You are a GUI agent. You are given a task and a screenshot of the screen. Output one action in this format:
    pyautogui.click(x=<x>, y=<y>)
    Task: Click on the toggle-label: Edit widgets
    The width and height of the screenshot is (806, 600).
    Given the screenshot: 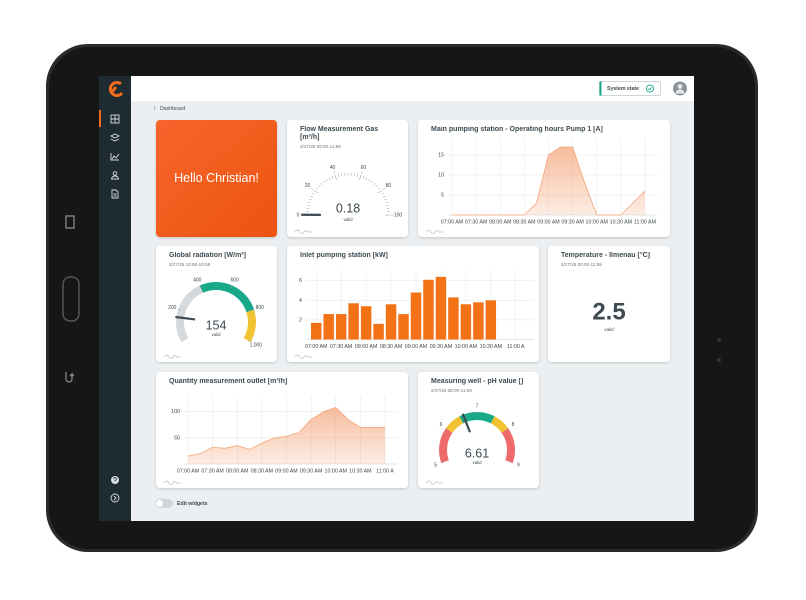 What is the action you would take?
    pyautogui.click(x=192, y=504)
    